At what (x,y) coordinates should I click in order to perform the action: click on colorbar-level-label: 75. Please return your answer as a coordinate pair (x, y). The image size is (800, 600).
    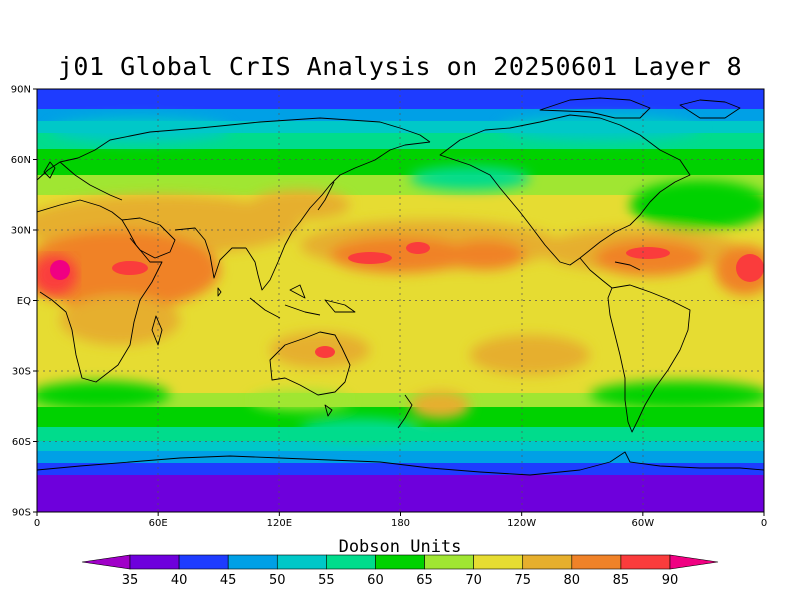
    Looking at the image, I should click on (522, 580).